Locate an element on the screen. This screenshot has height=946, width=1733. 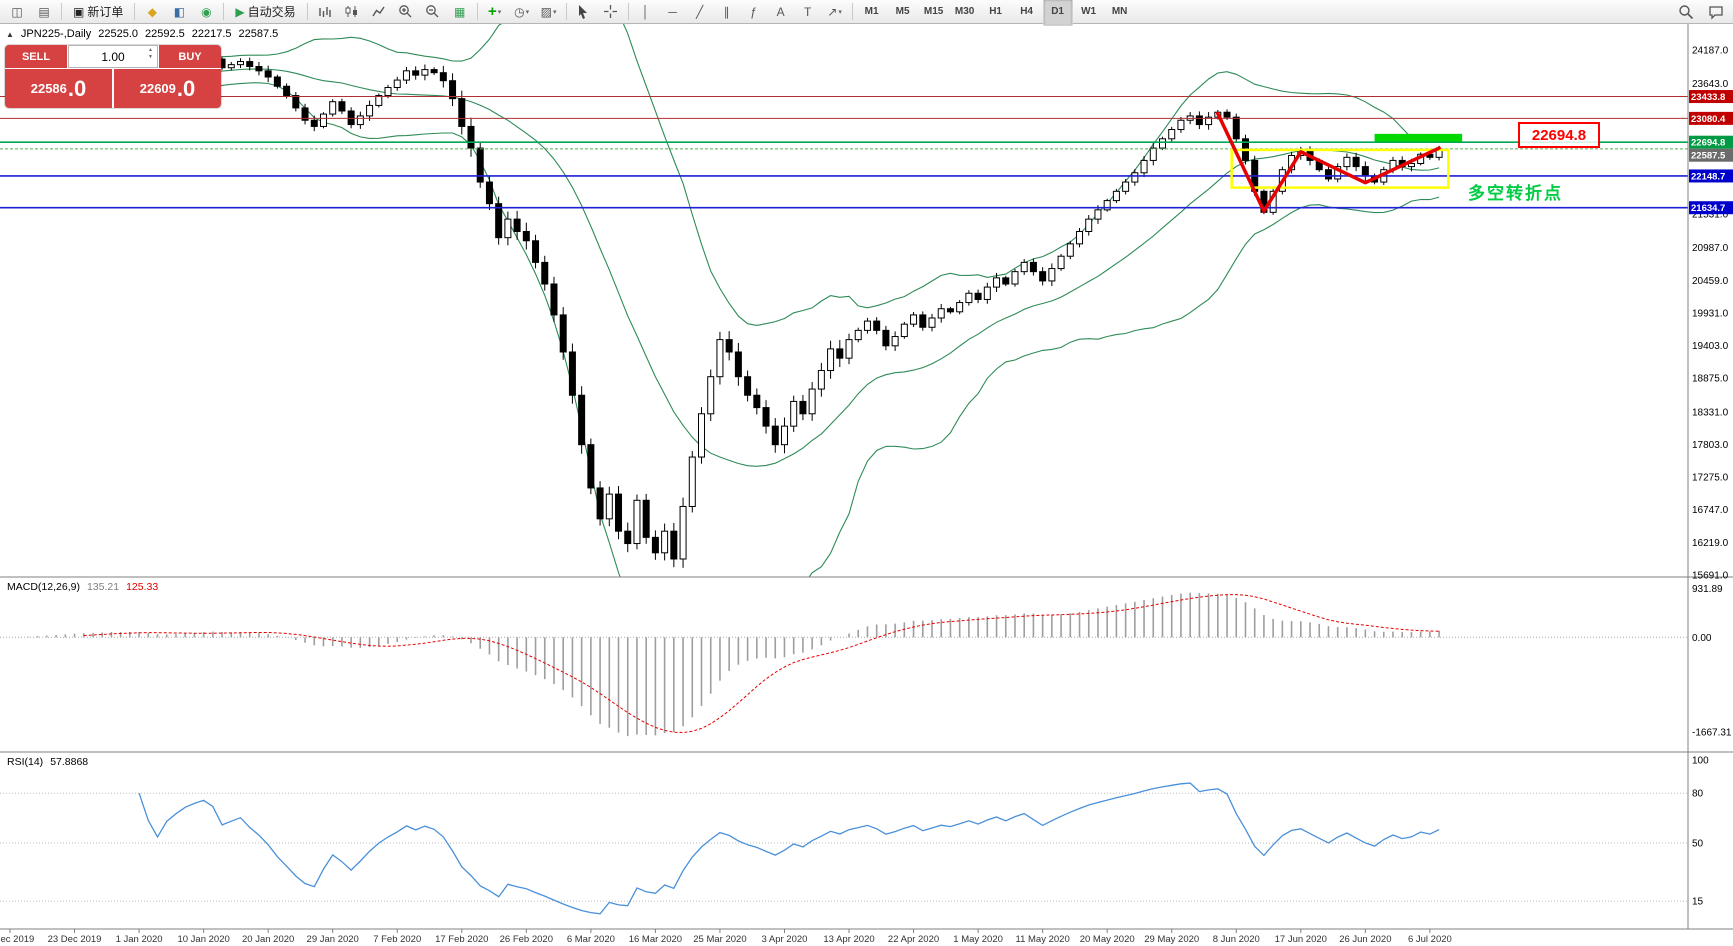
new-chart-icon: ◫ is located at coordinates (17, 11).